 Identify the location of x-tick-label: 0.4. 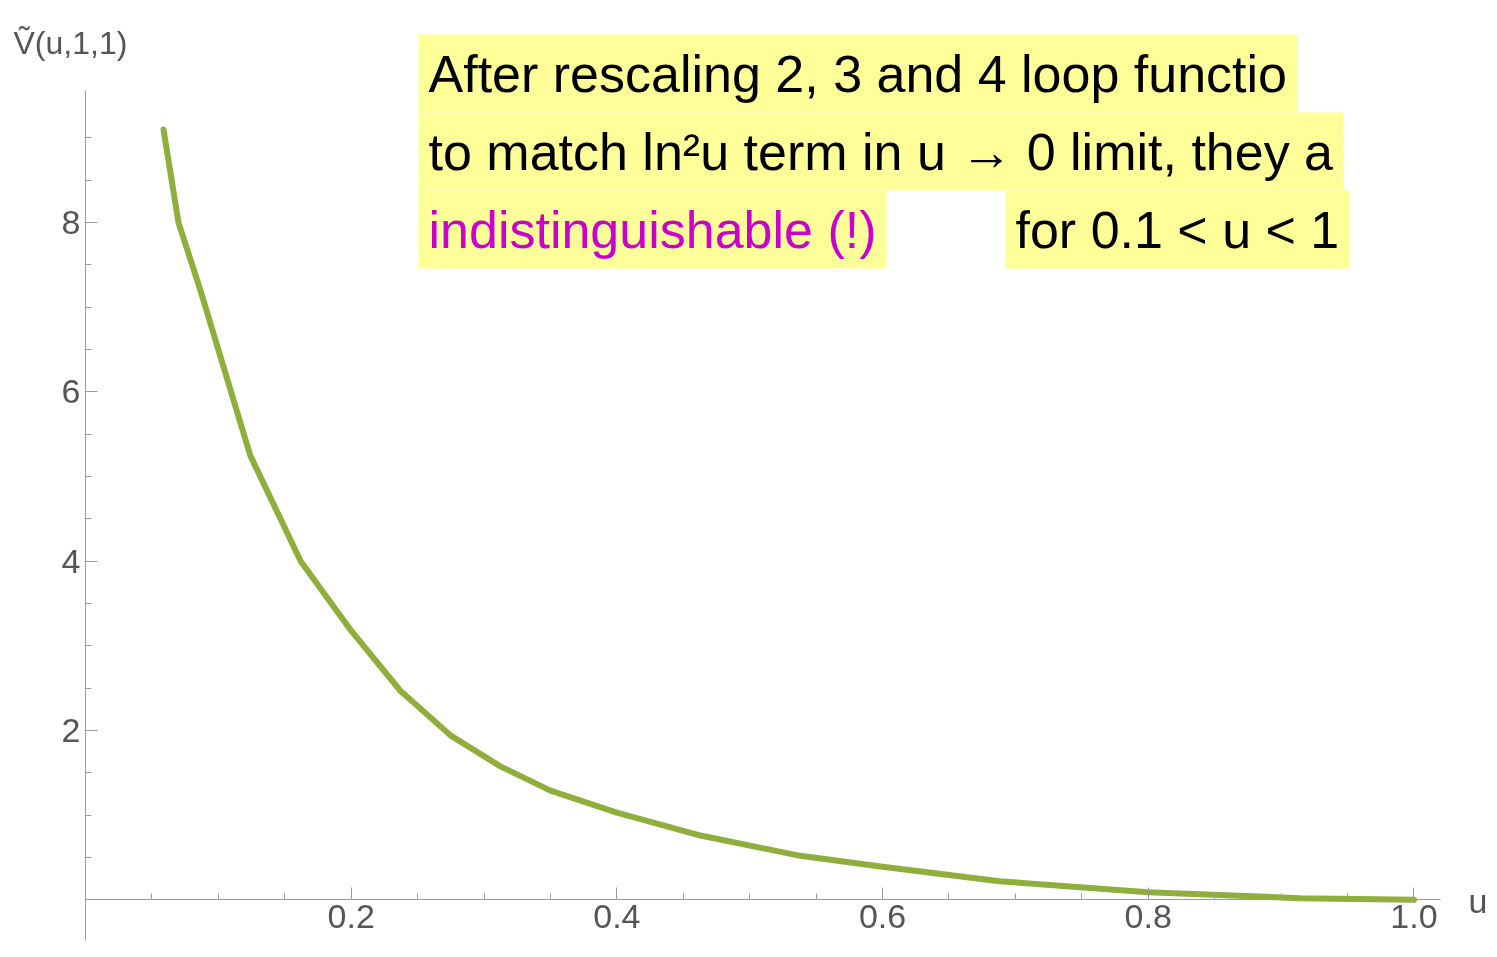
(617, 915).